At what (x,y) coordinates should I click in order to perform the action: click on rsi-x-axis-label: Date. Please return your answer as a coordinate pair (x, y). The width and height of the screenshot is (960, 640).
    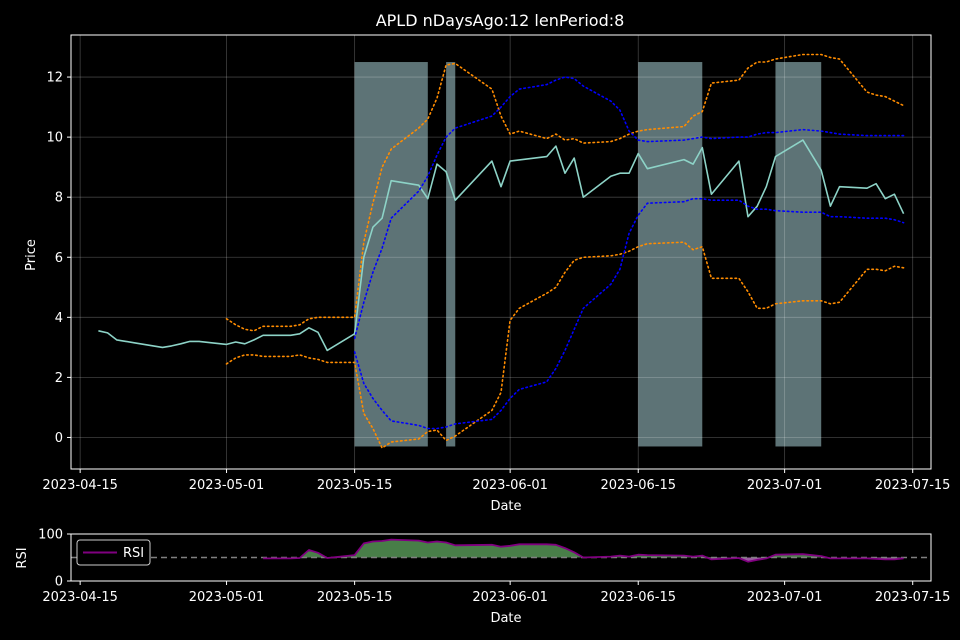
    Looking at the image, I should click on (505, 618).